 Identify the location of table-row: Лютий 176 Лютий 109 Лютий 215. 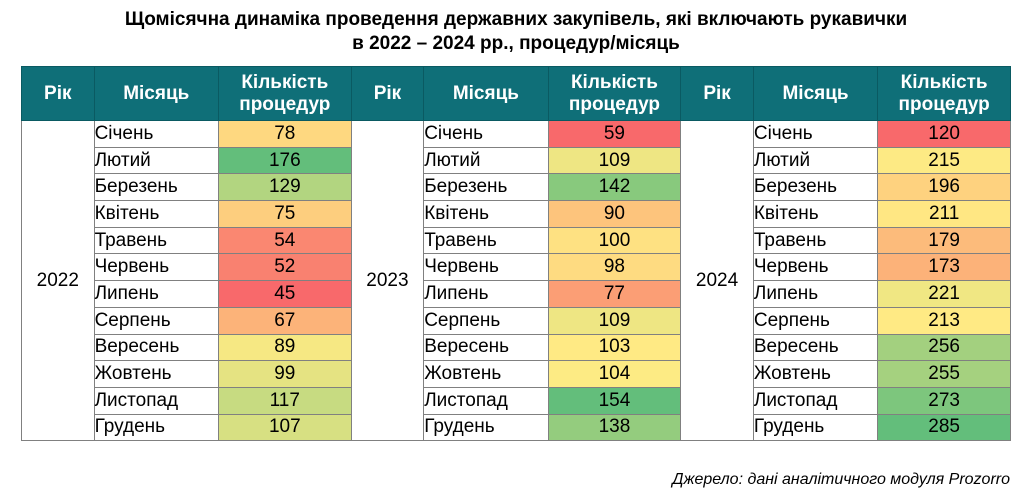
(516, 160).